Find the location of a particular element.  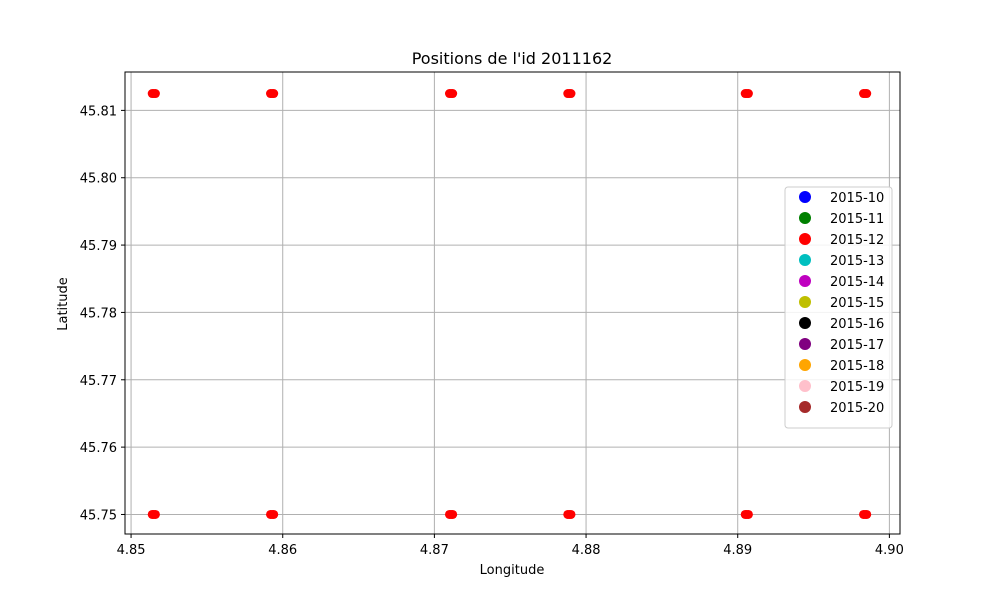

y-tick-label: 45.78 is located at coordinates (98, 313).